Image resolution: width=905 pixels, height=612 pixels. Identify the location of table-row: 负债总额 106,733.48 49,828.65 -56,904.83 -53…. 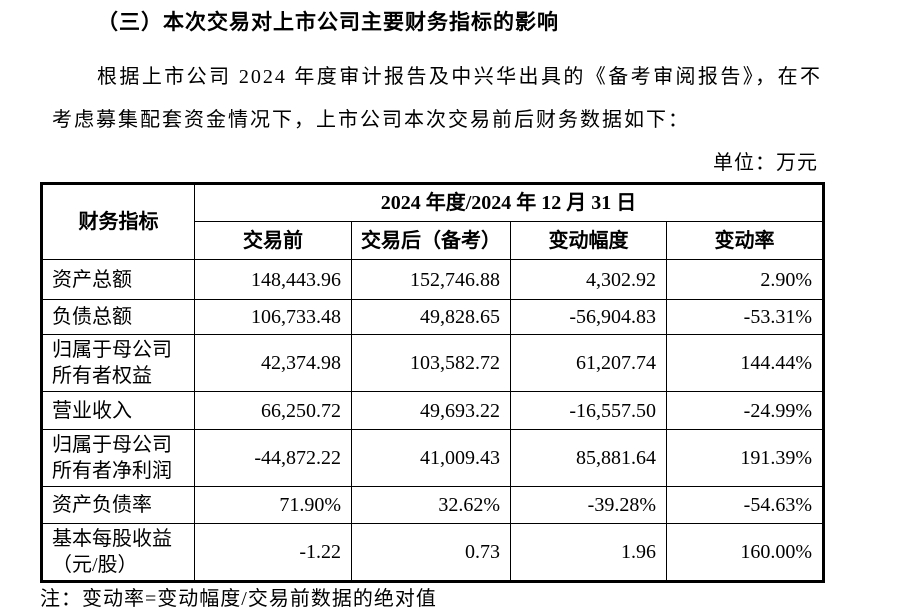
(432, 317).